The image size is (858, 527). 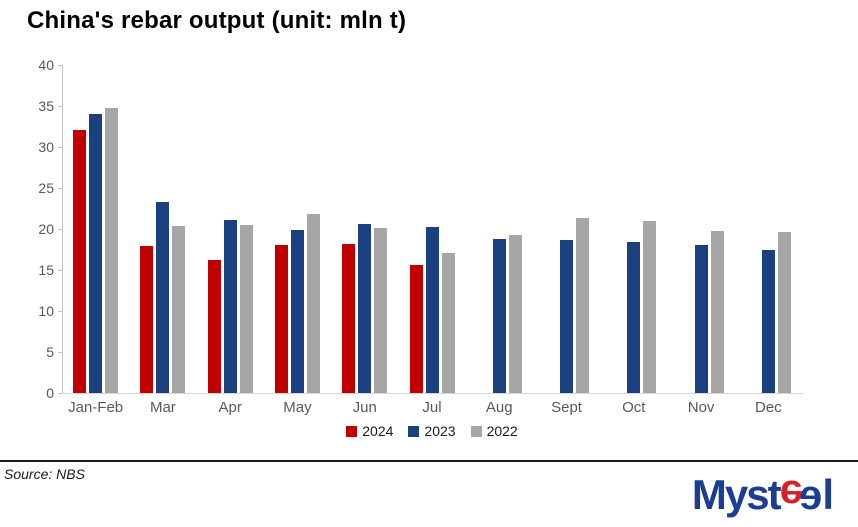 I want to click on x-axis-tick-label: May, so click(x=297, y=407).